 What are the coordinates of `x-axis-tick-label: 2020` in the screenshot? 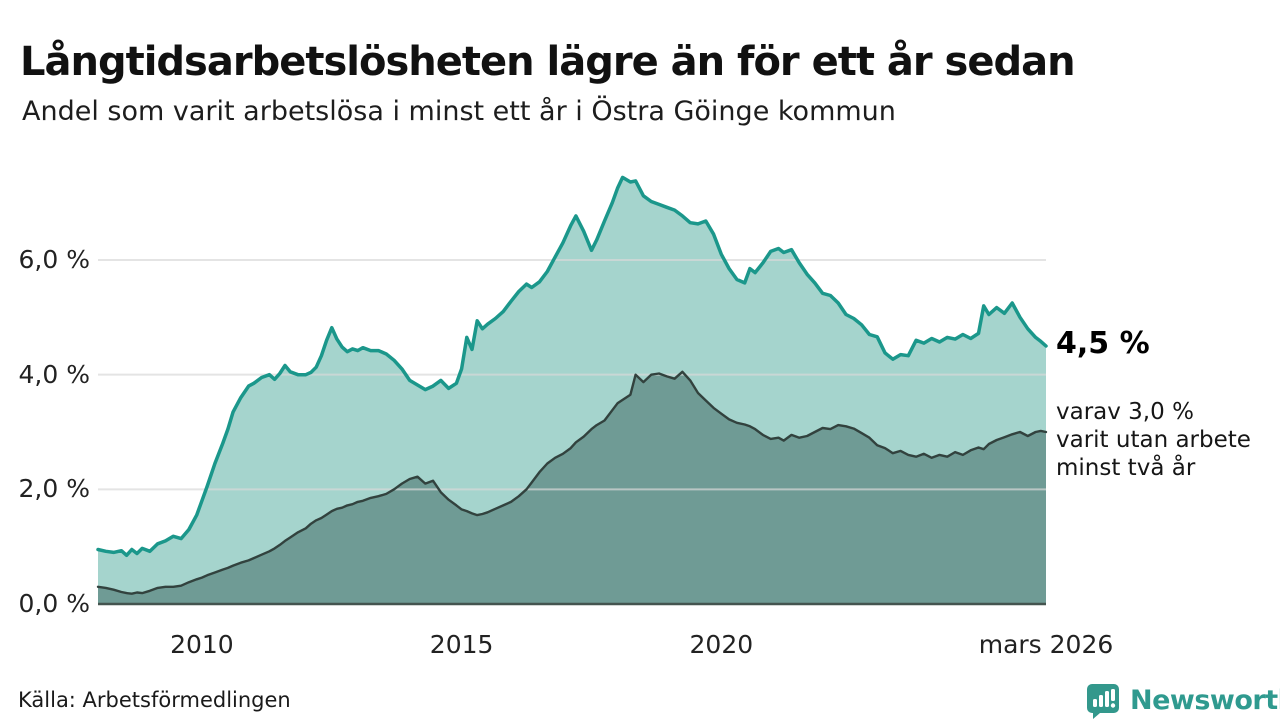 It's located at (721, 644).